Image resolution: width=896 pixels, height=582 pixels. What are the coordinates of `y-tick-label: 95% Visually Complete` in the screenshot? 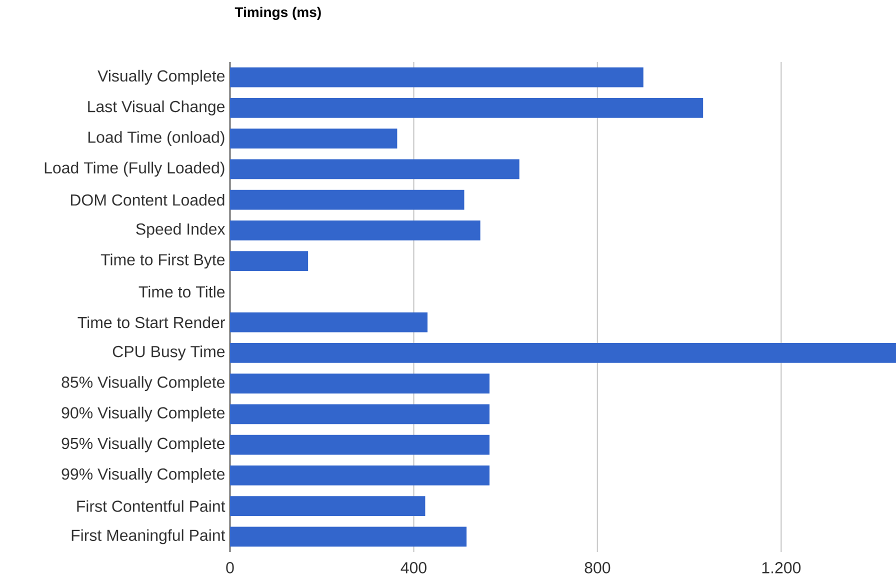 It's located at (143, 444).